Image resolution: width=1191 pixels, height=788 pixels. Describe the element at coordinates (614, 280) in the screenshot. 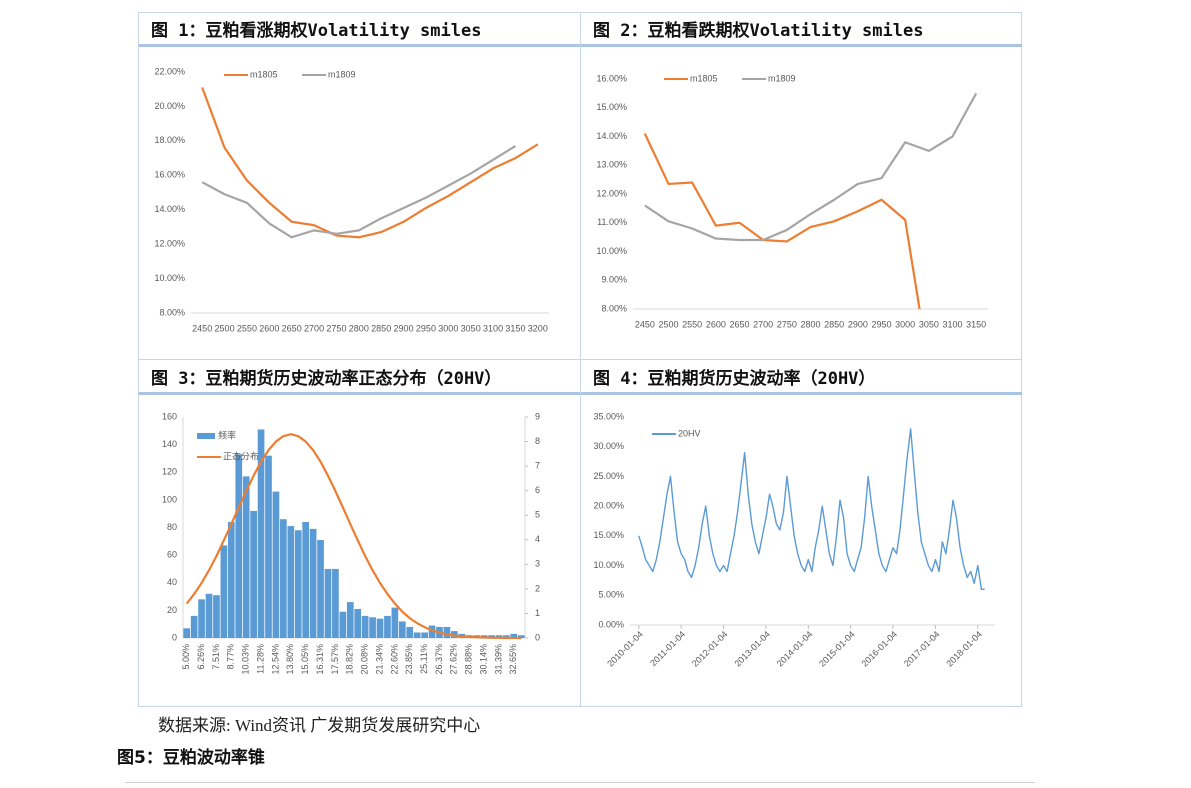

I see `y-tick-label: 9.00%` at that location.